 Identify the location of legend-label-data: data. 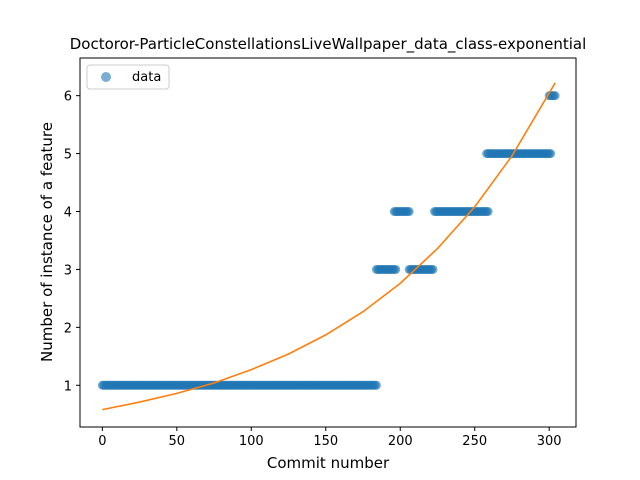
(146, 77).